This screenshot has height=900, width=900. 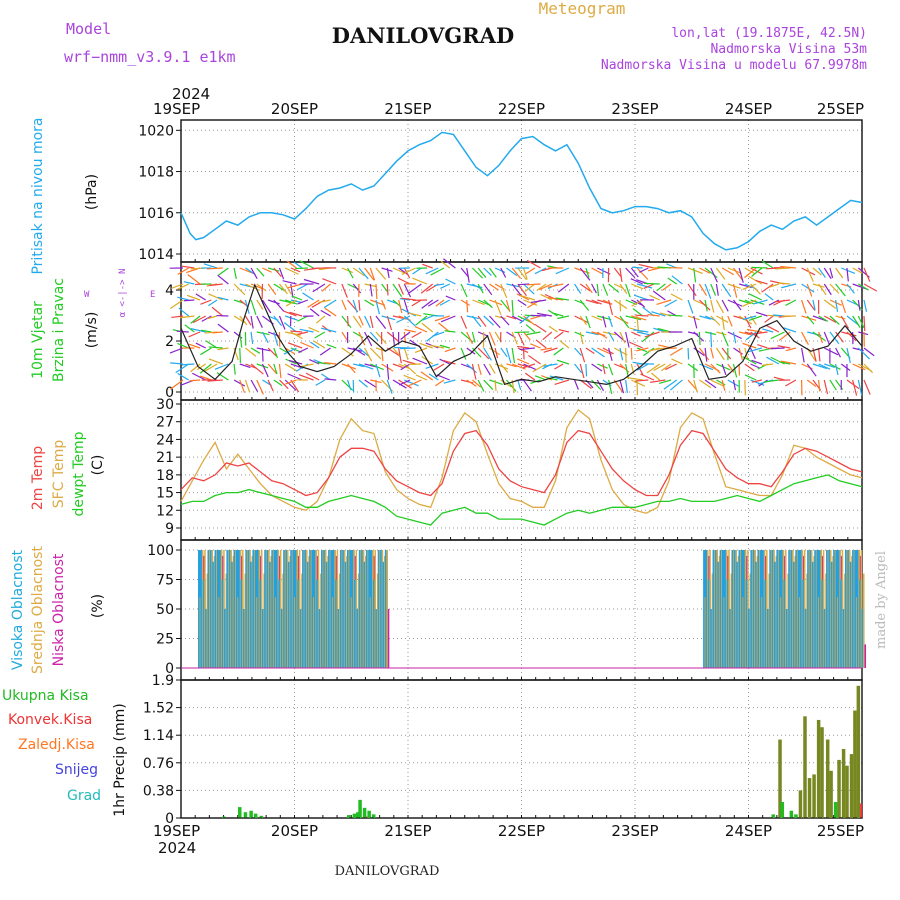 I want to click on y-tick-label: 0.38, so click(x=158, y=791).